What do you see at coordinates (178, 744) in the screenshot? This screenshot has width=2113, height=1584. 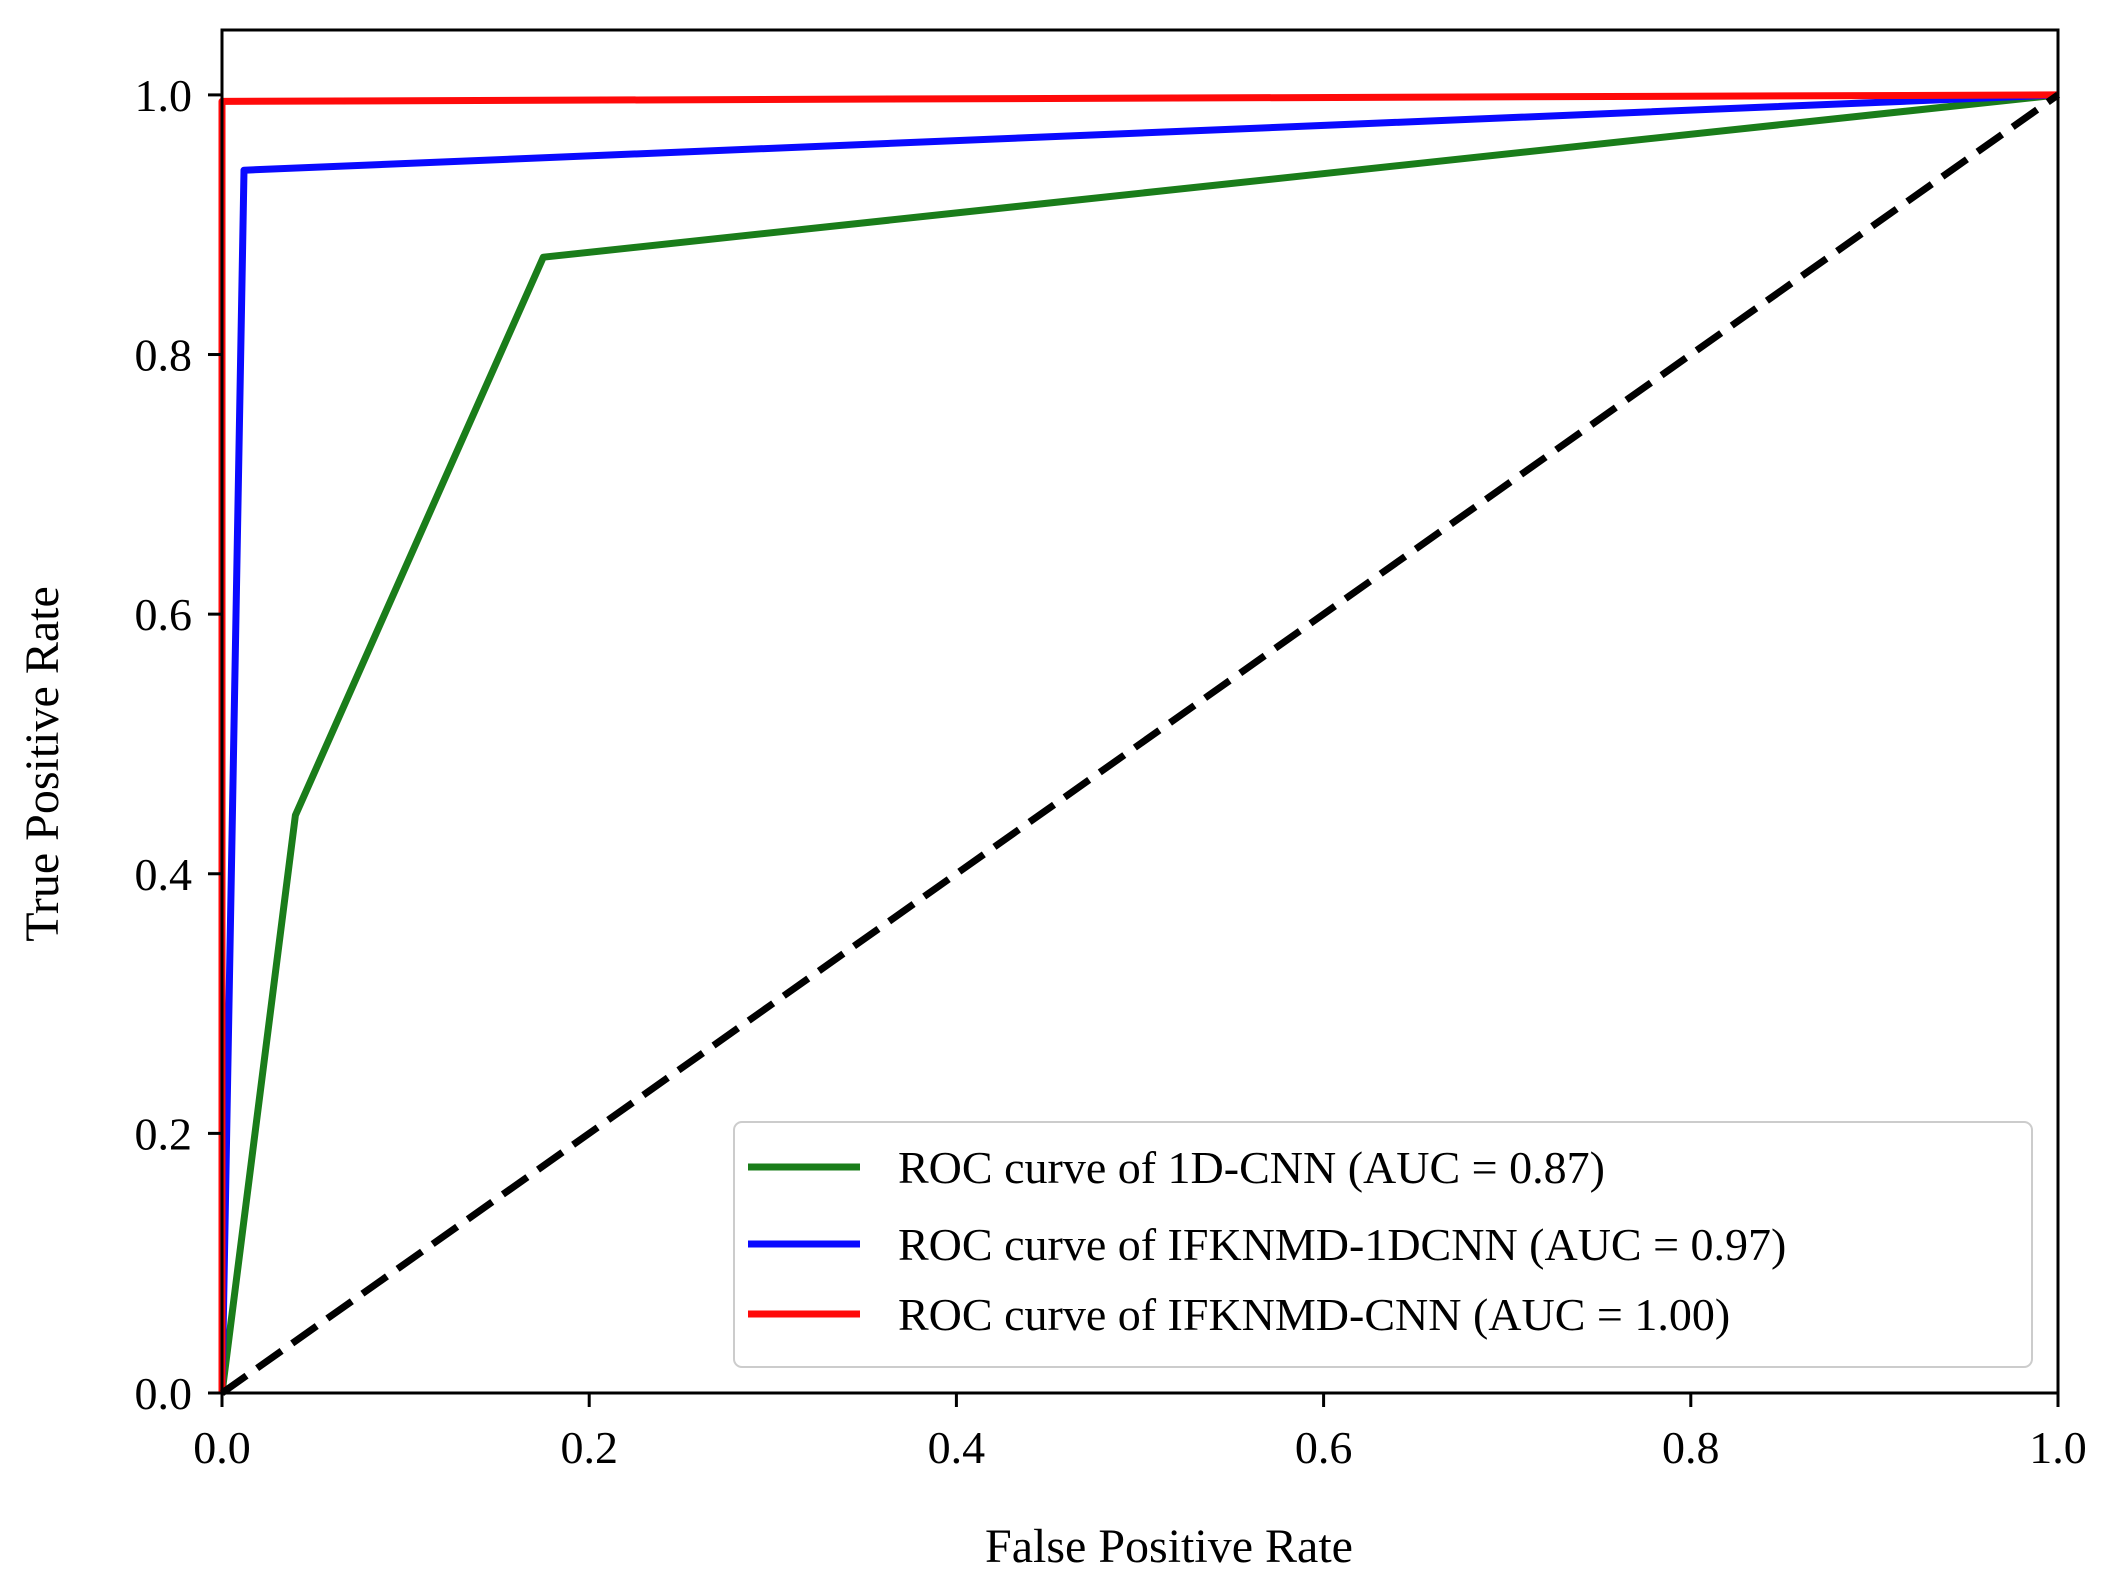 I see `y-axis-ticks: 0.0 0.2 0.4 0.6 0.8 1.0` at bounding box center [178, 744].